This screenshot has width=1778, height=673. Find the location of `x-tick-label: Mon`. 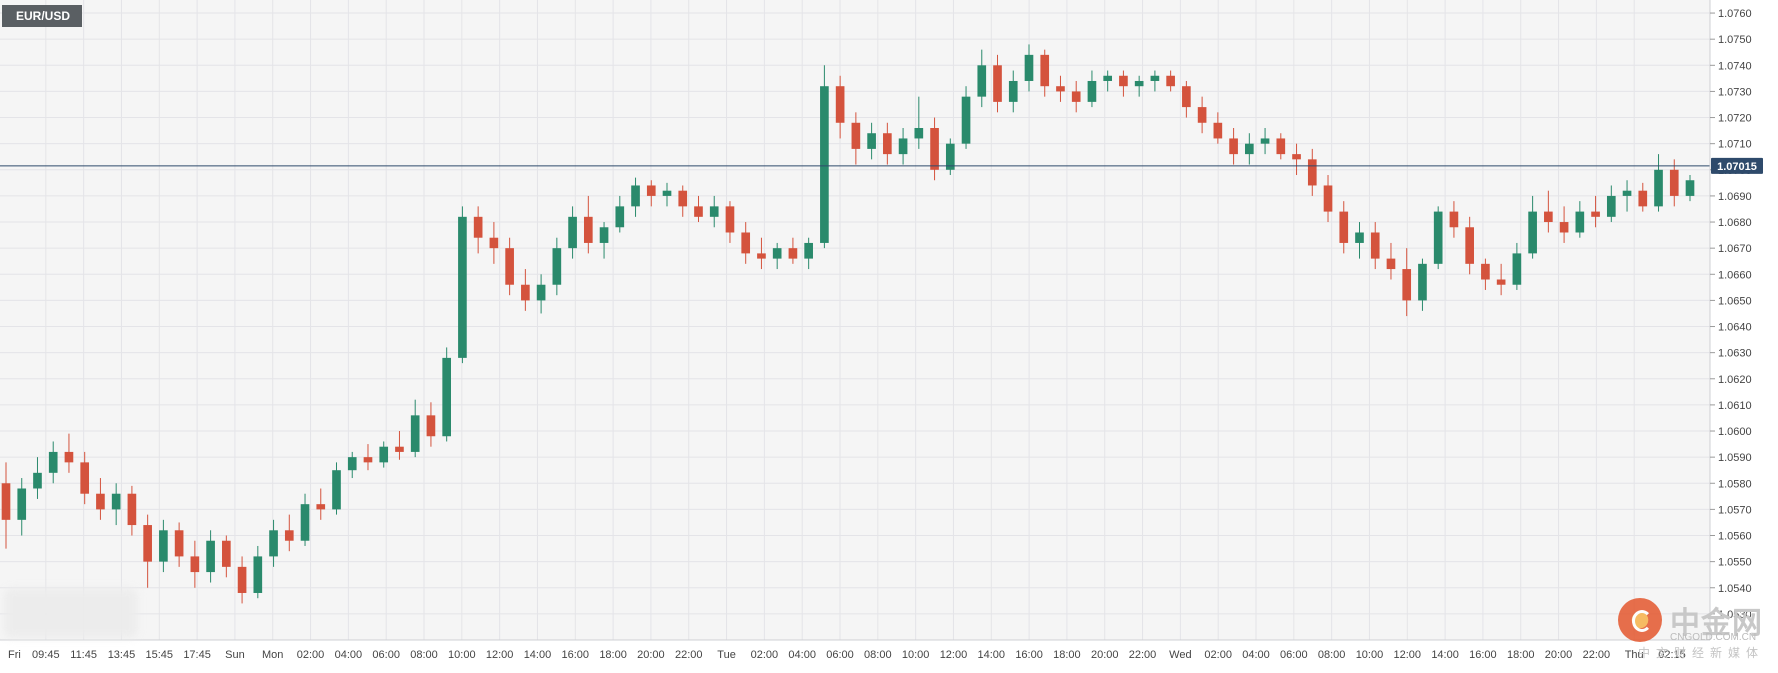

x-tick-label: Mon is located at coordinates (272, 655).